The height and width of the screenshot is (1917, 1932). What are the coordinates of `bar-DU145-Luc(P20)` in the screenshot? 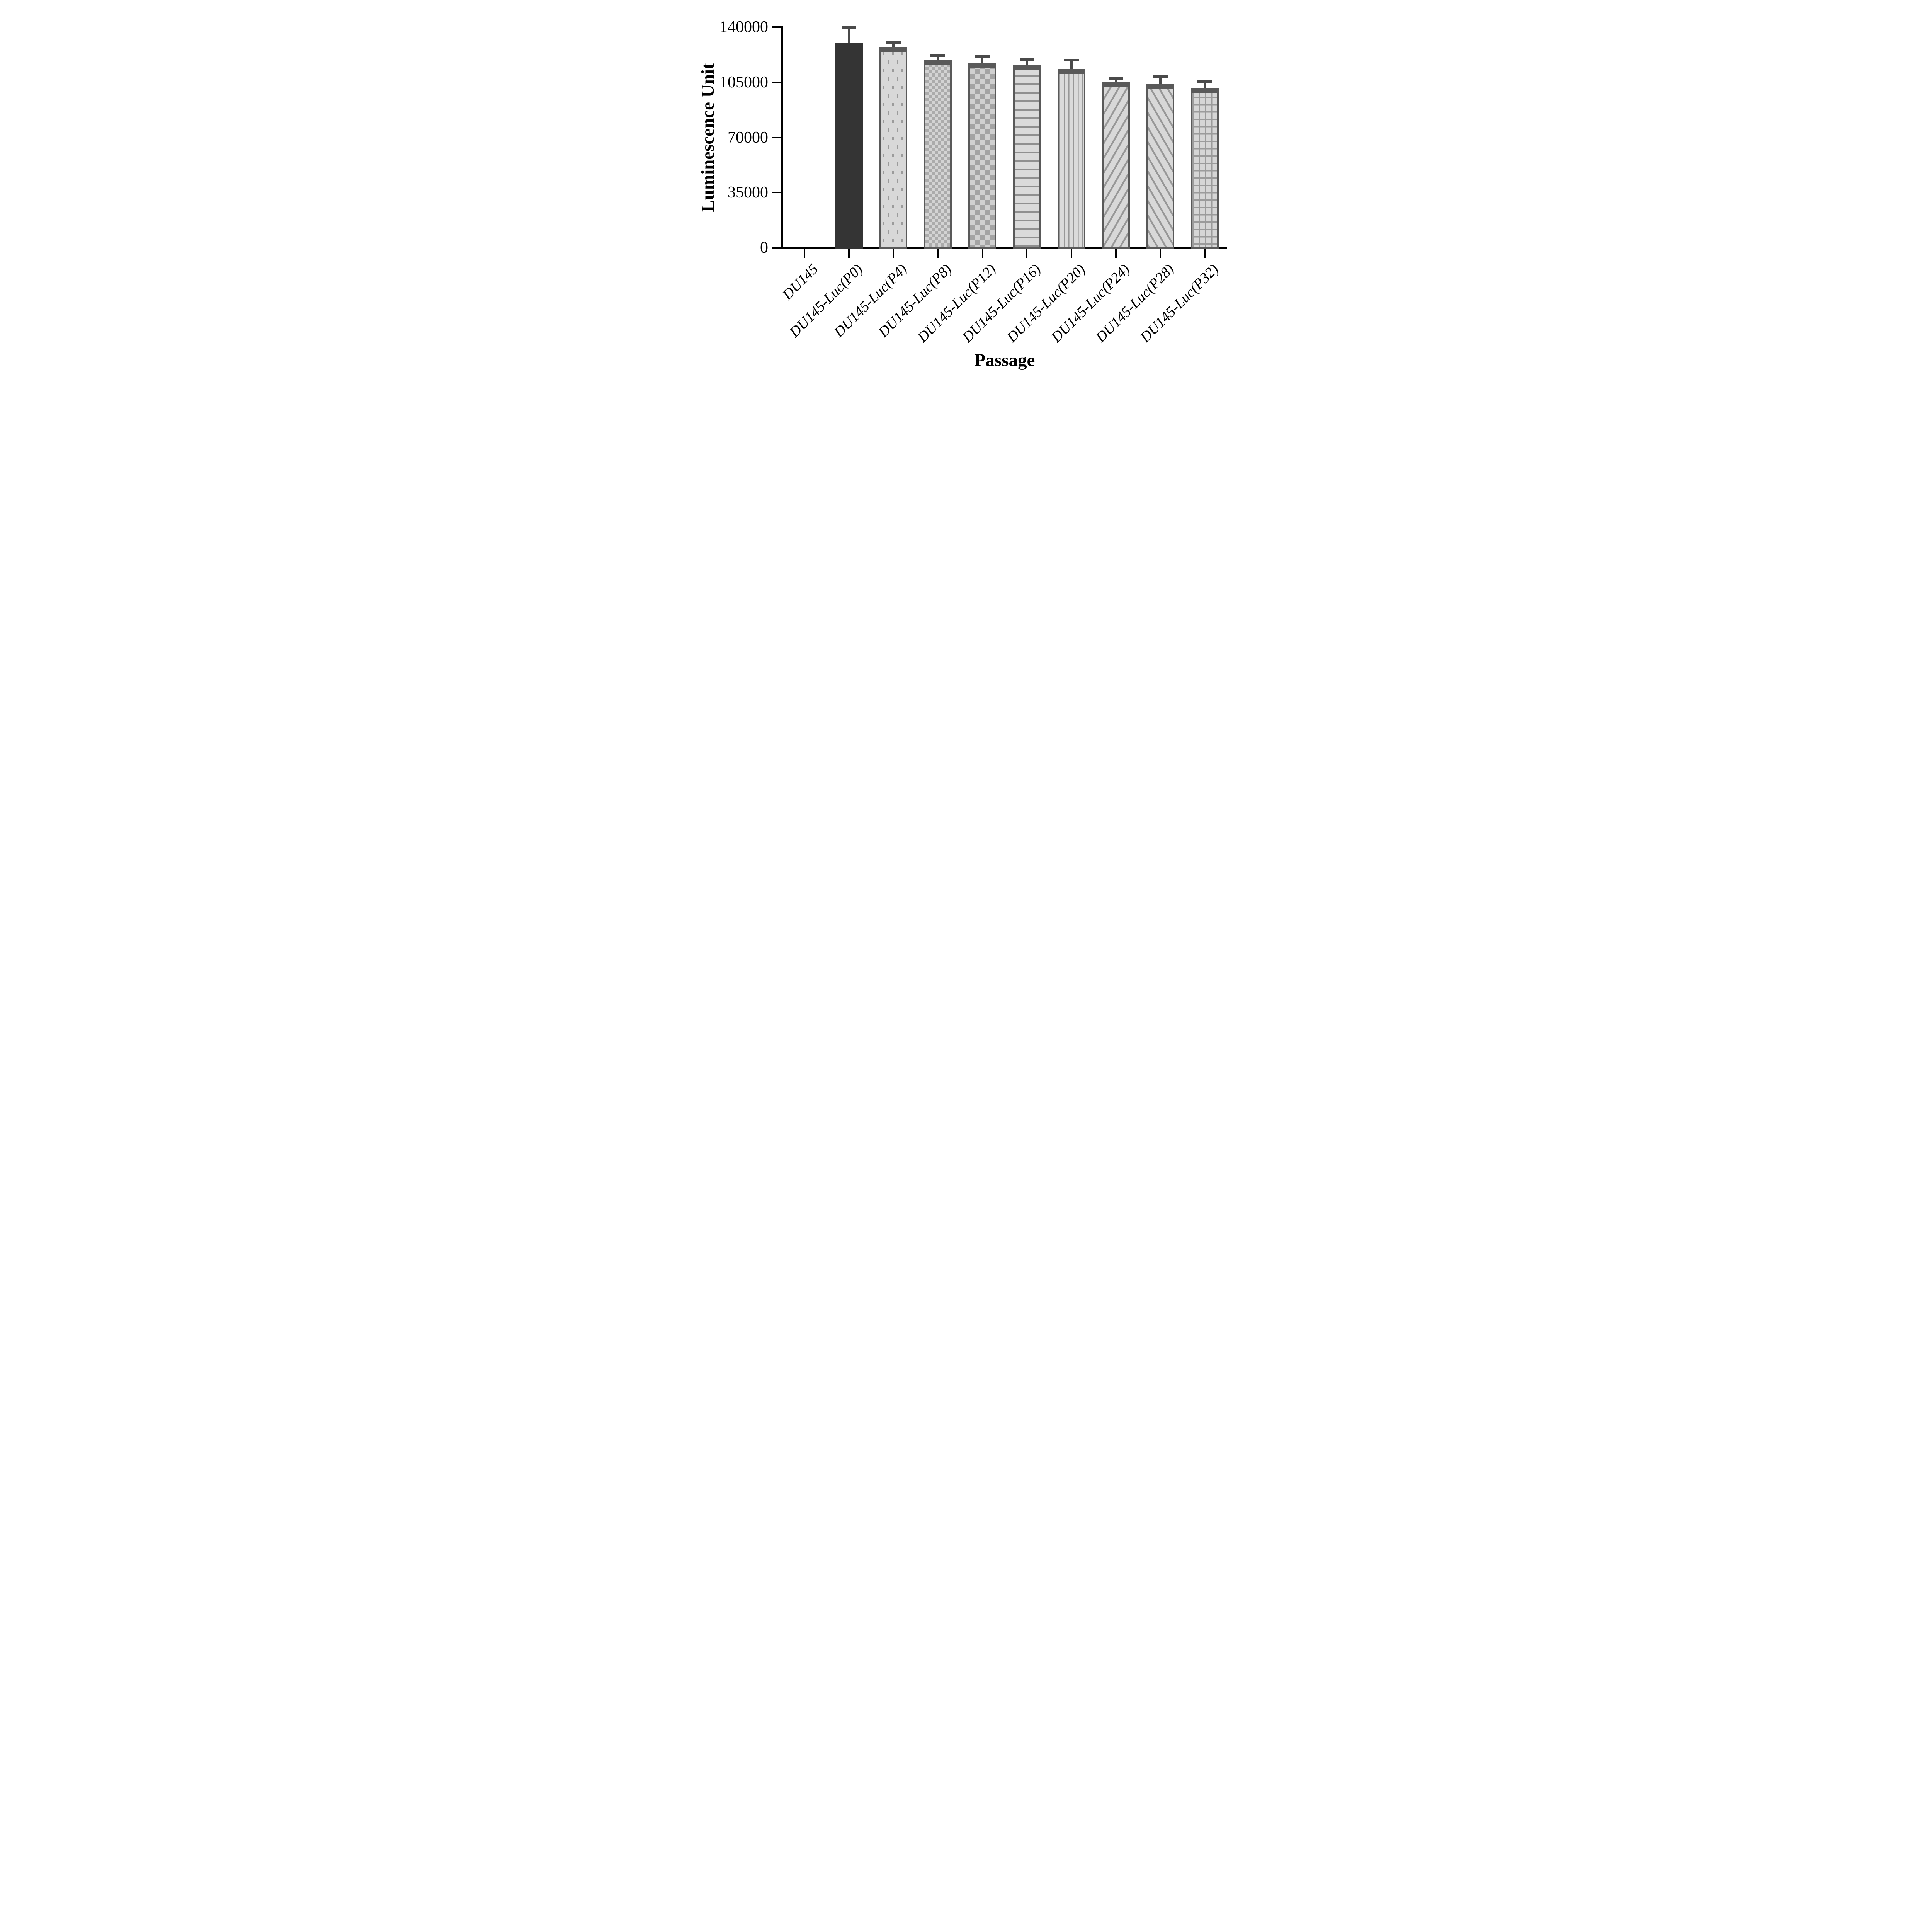 It's located at (1071, 159).